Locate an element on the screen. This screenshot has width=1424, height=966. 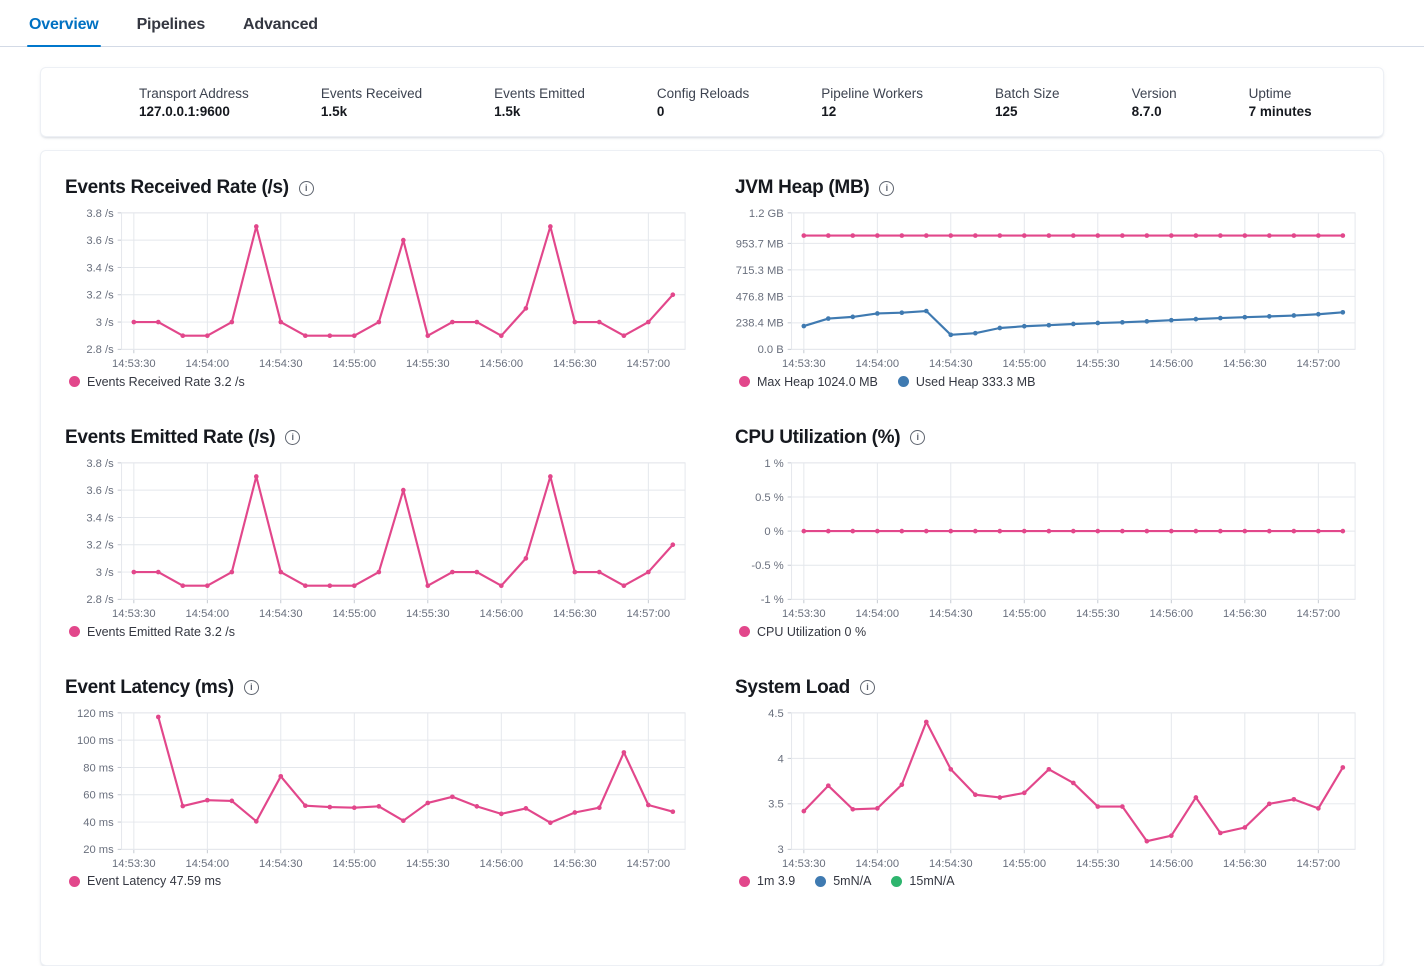
legend-label: Max Heap 1024.0 MB is located at coordinates (817, 381).